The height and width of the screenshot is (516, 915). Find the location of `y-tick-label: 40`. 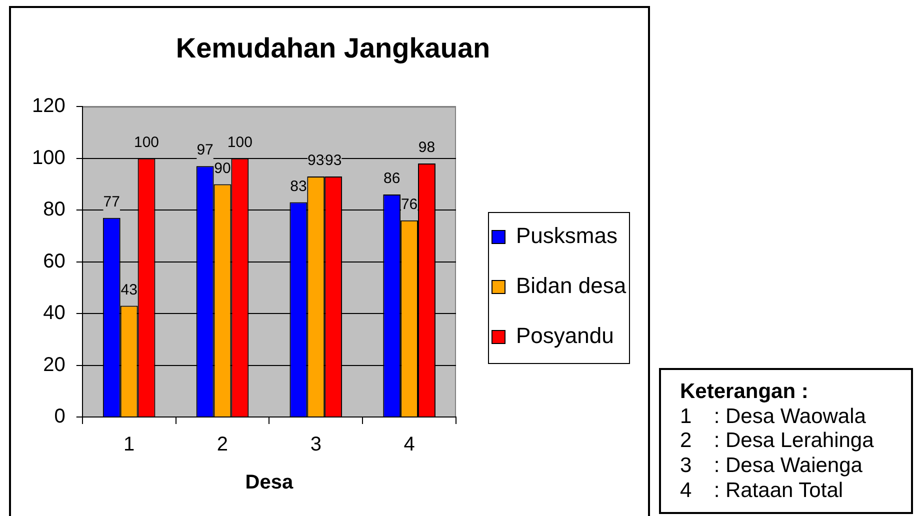

y-tick-label: 40 is located at coordinates (54, 313).